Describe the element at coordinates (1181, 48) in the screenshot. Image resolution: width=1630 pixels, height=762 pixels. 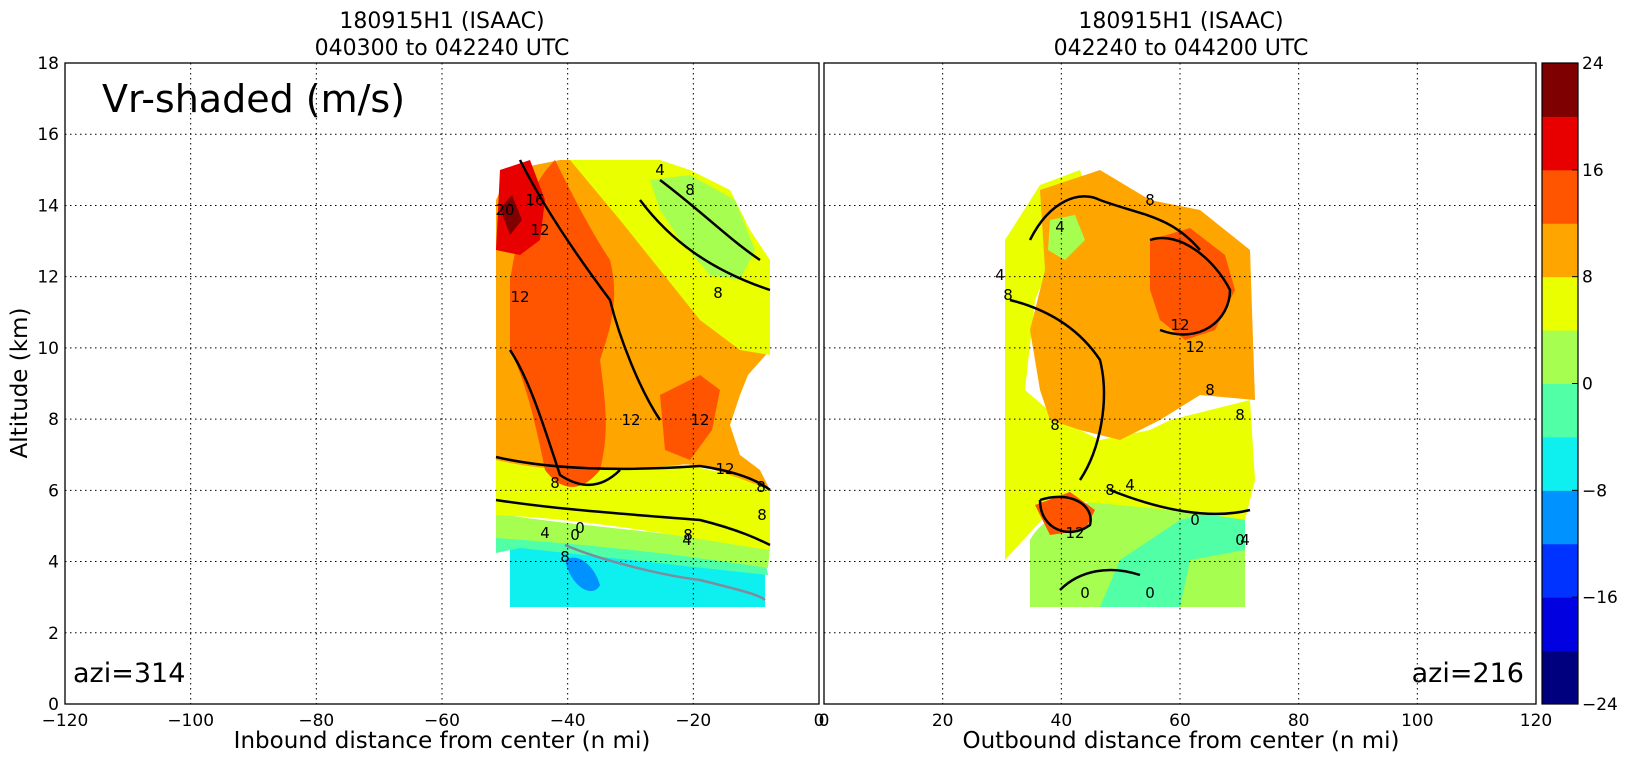
I see `right-panel-title-line2: 042240 to 044200 UTC` at that location.